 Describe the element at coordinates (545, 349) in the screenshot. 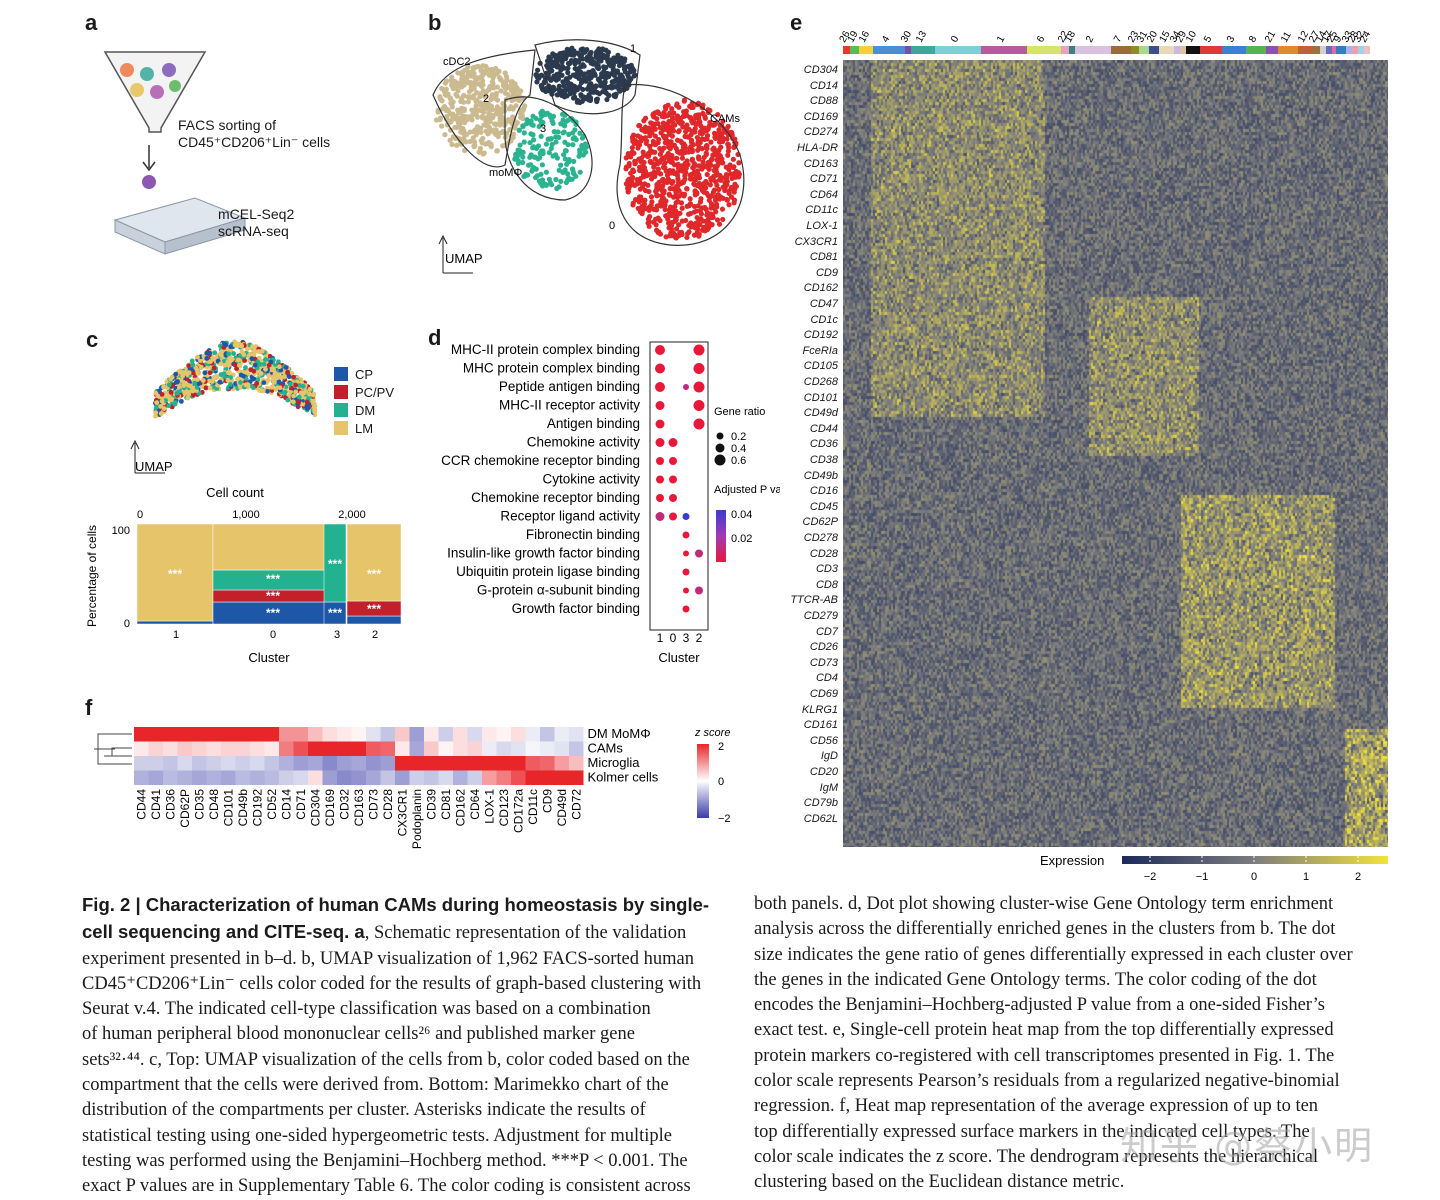

I see `go-term-label: MHC-II protein complex binding` at that location.